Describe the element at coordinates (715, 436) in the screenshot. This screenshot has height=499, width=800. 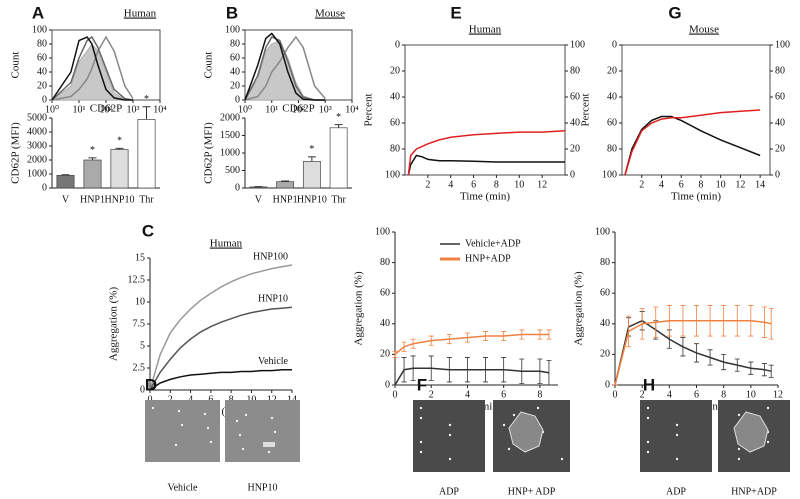
I see `image-panel: H ADP HNP+ADP` at that location.